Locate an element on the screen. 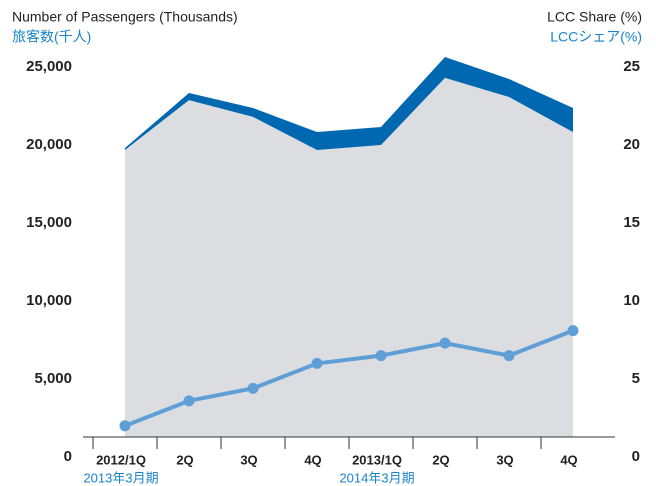  y-axis-title: Number of Passengers (Thousands) is located at coordinates (125, 17).